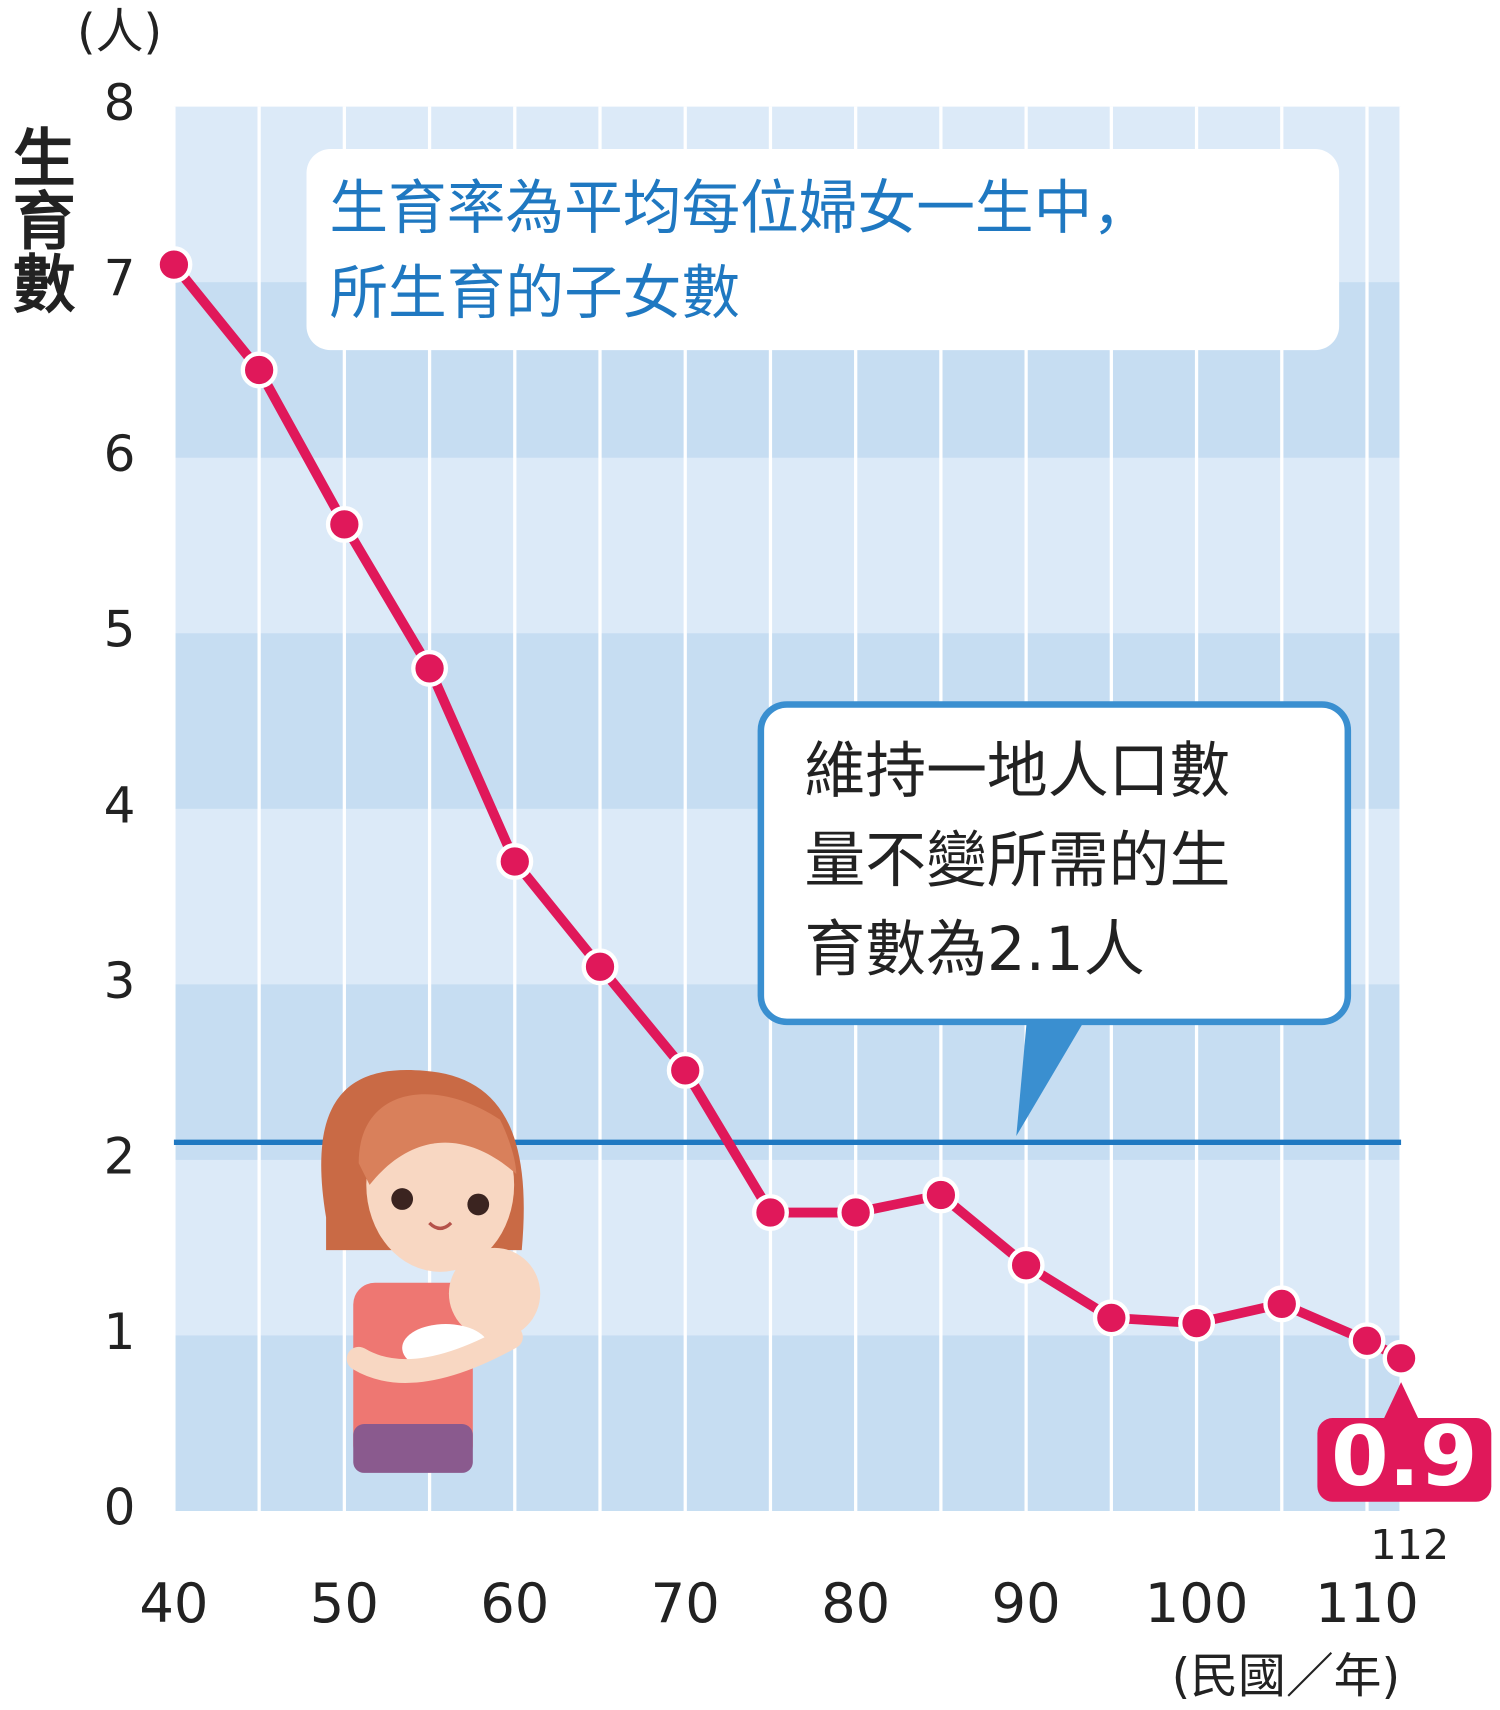 The image size is (1500, 1710). Describe the element at coordinates (1404, 1457) in the screenshot. I see `value-label: 0.9` at that location.